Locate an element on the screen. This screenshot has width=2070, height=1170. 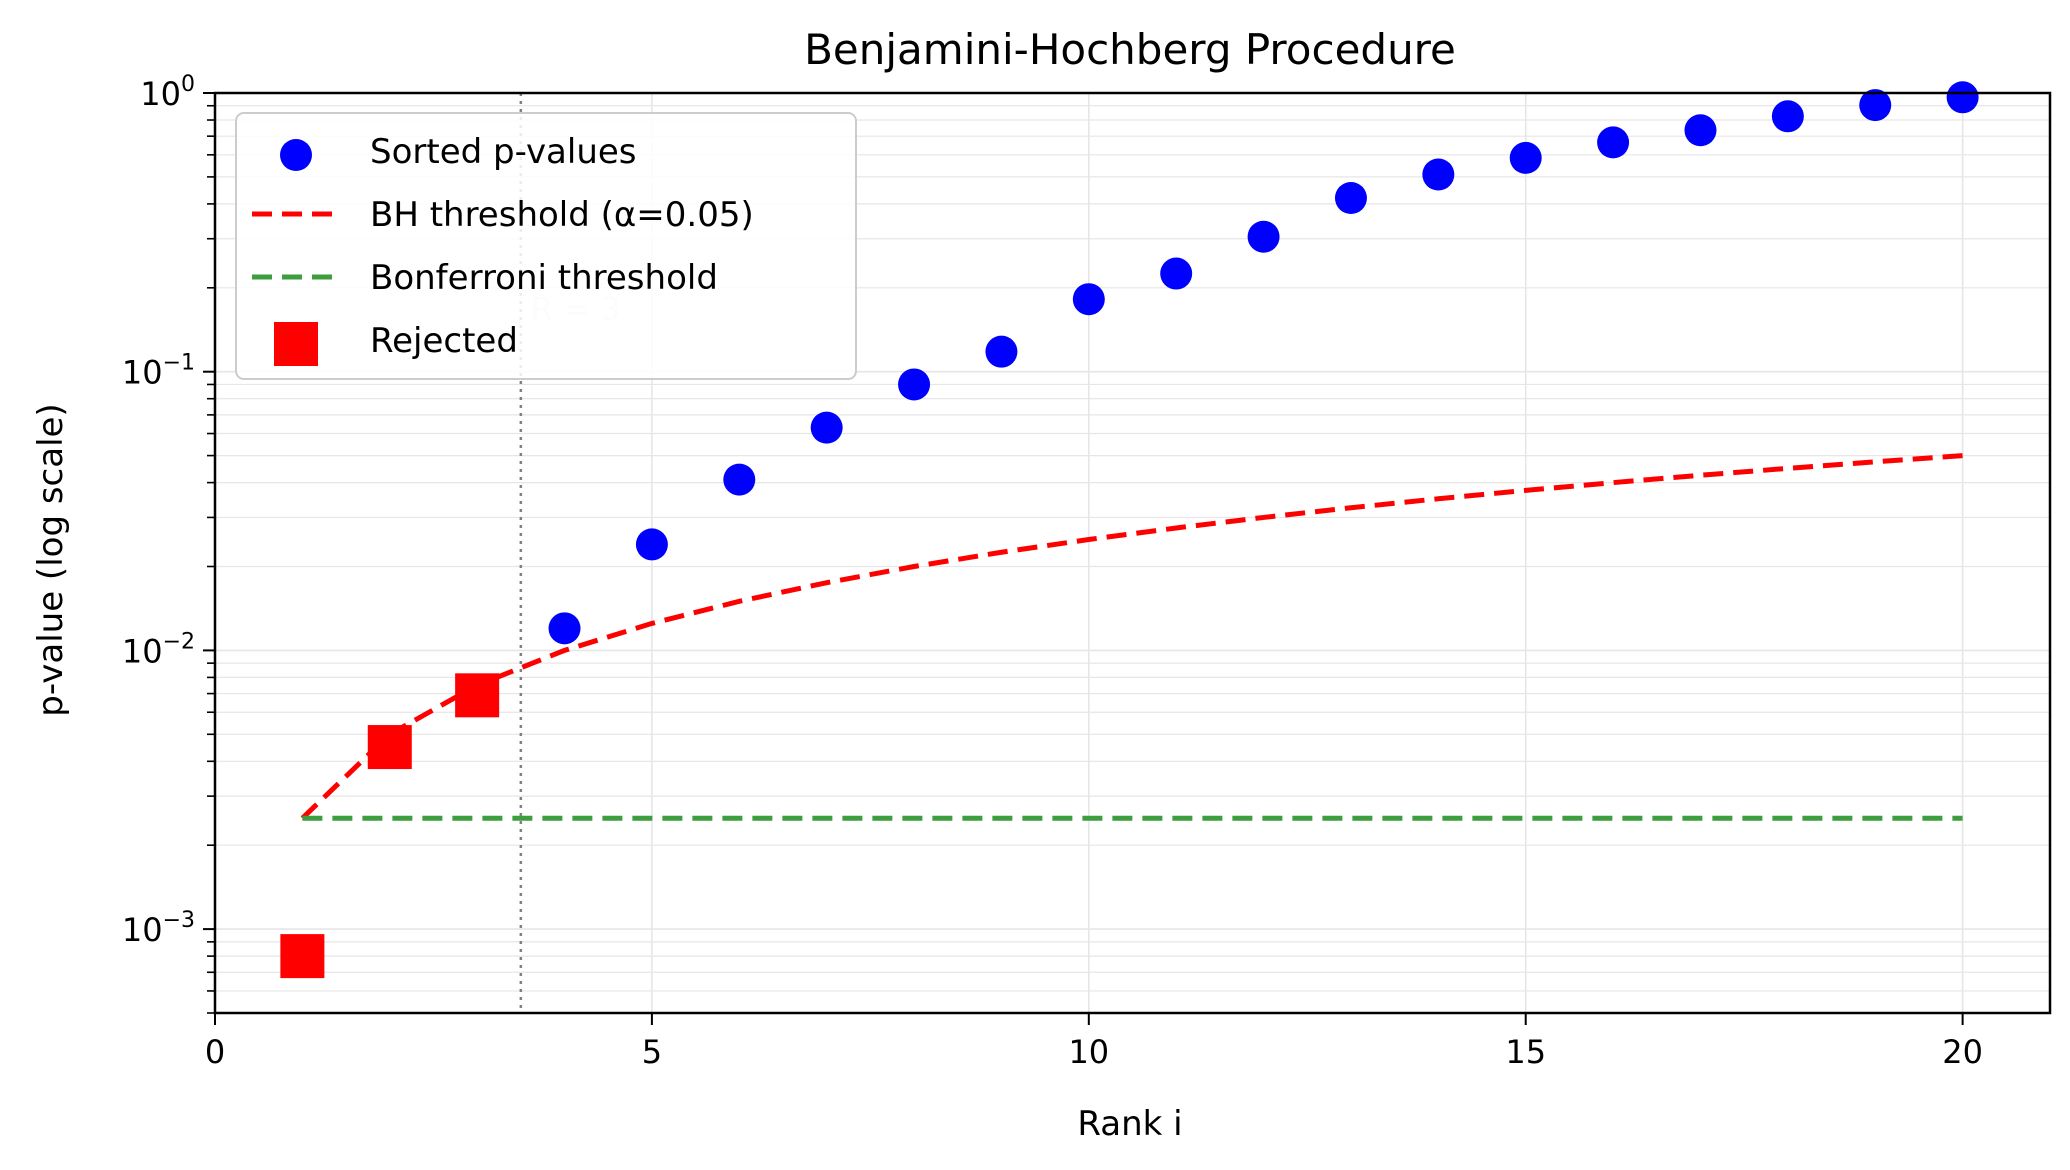
x-tick-label: 0 is located at coordinates (215, 1052).